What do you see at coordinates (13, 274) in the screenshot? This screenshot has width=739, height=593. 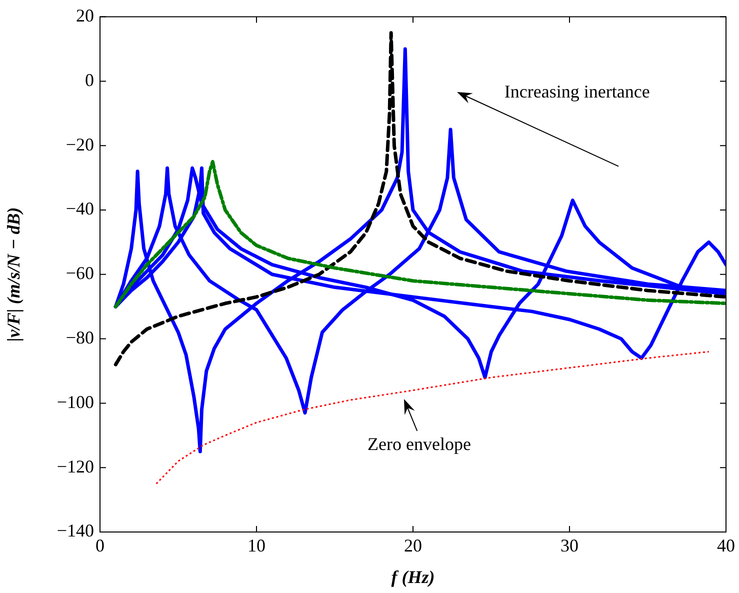 I see `y-axis-title: |v/F| (m/s/N − dB)` at bounding box center [13, 274].